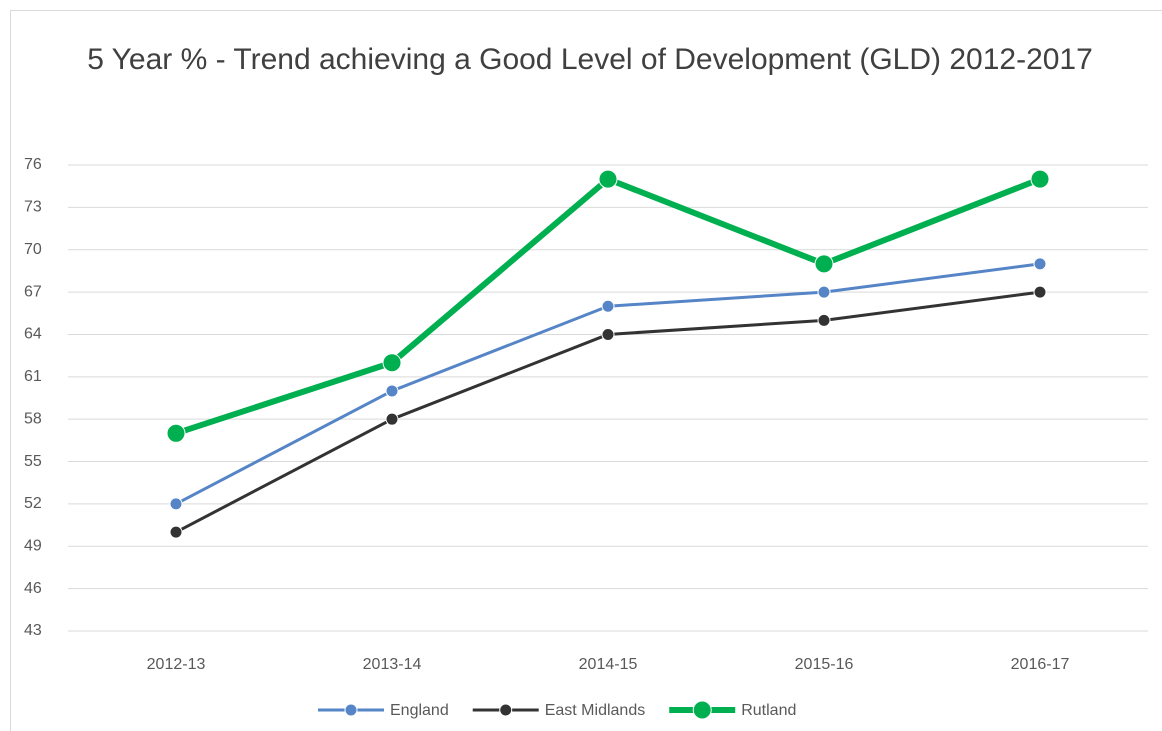  What do you see at coordinates (608, 664) in the screenshot?
I see `x-tick-label: 2014-15` at bounding box center [608, 664].